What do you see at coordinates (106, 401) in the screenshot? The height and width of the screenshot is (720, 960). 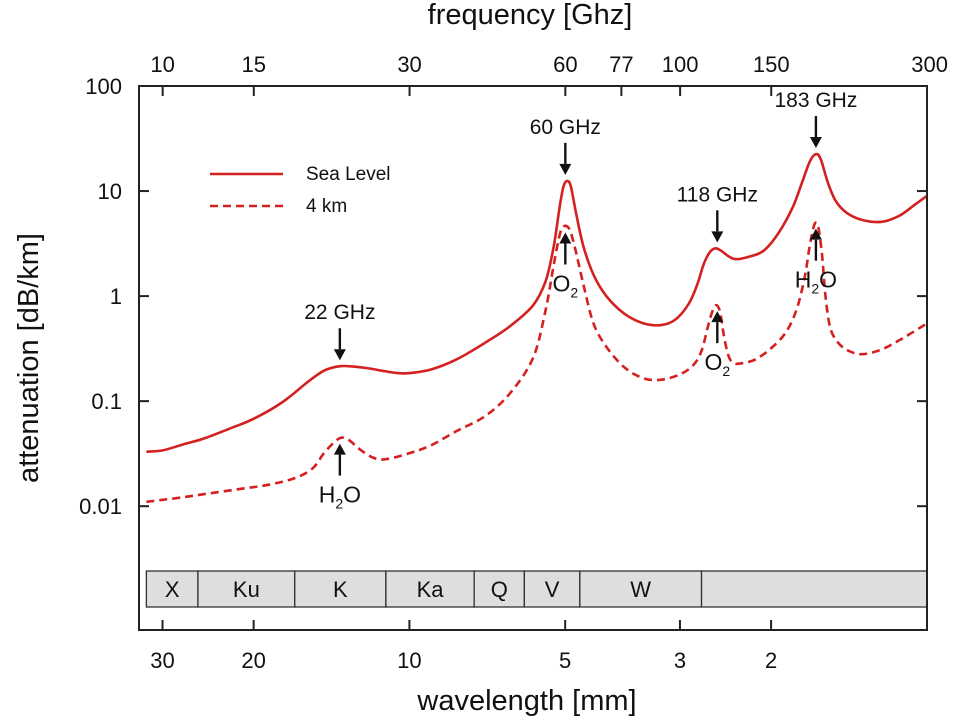 I see `y-tick-label-0-1: 0.1` at bounding box center [106, 401].